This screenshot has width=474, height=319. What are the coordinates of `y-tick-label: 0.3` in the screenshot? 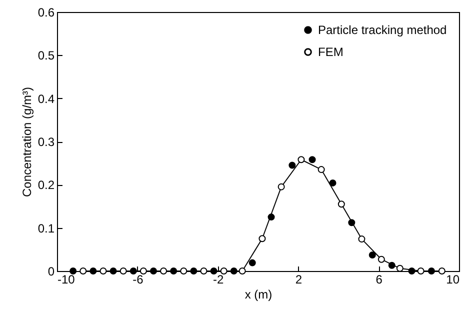 It's located at (46, 142).